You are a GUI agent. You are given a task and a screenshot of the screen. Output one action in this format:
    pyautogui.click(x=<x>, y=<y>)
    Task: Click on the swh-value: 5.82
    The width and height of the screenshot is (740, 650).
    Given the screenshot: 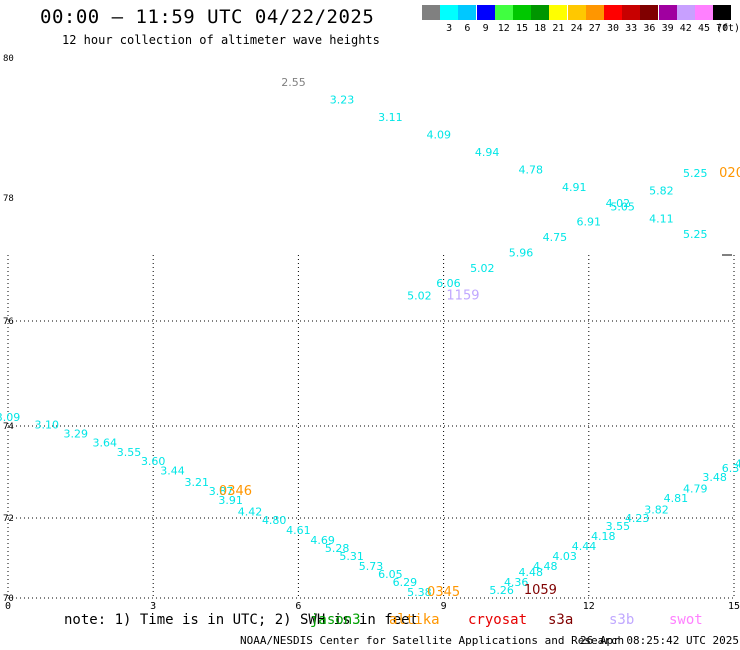 What is the action you would take?
    pyautogui.click(x=661, y=191)
    